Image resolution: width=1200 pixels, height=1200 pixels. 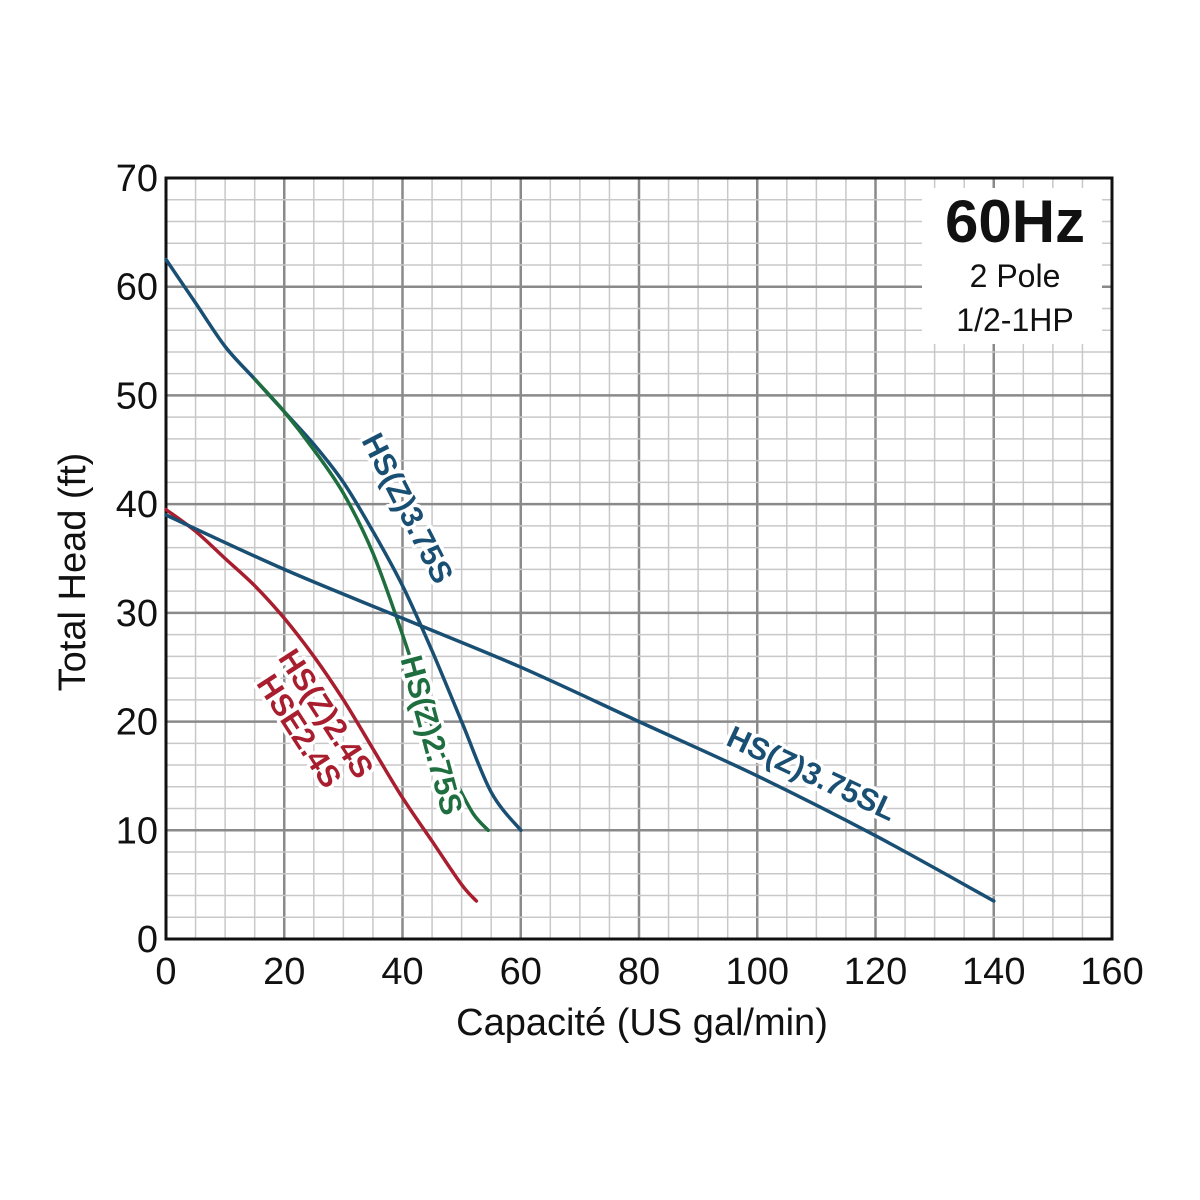 I want to click on x-tick-label: 40, so click(x=402, y=972).